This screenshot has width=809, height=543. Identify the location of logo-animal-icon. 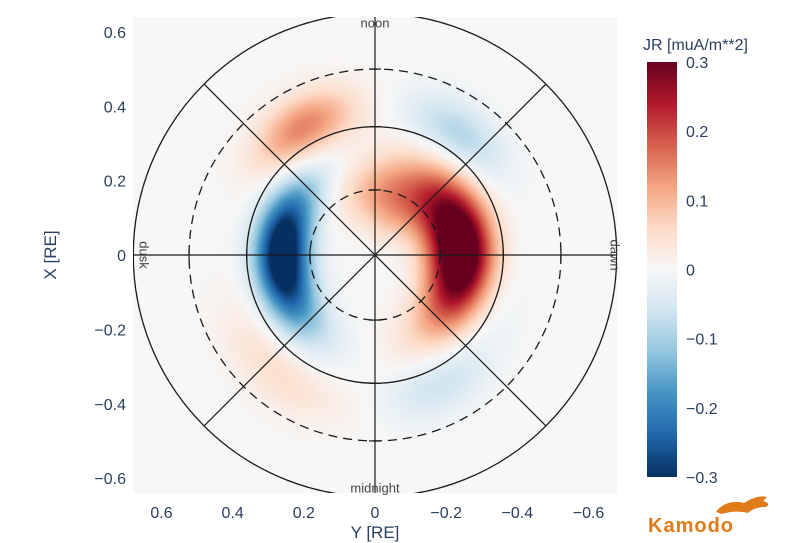
(742, 505).